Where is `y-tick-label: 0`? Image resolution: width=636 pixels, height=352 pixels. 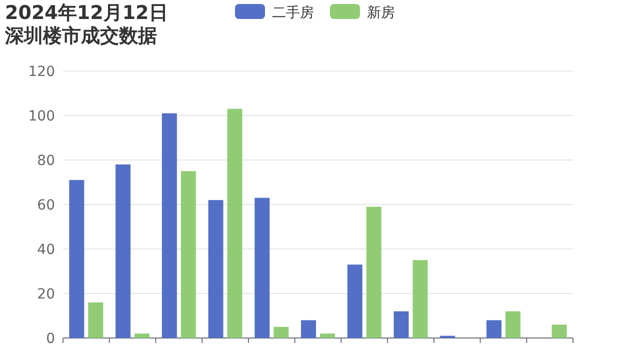 y-tick-label: 0 is located at coordinates (50, 339).